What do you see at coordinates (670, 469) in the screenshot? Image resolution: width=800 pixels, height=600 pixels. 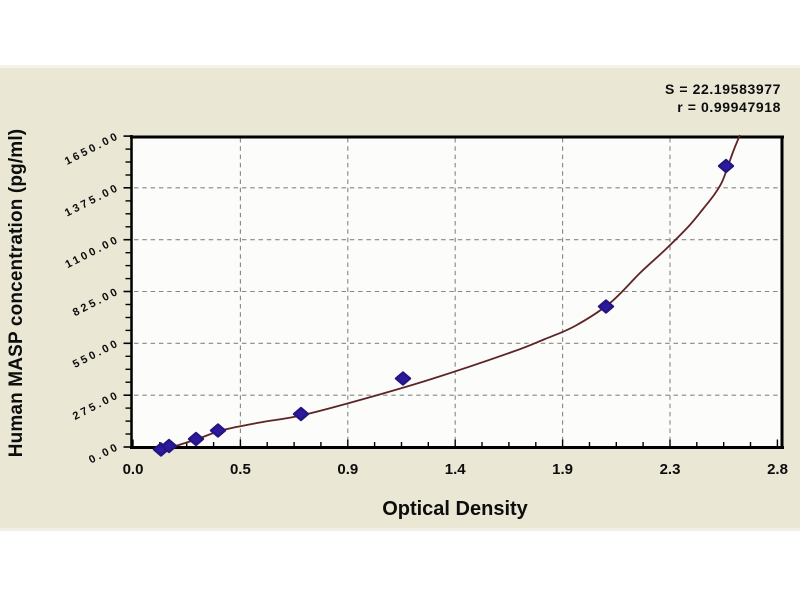 I see `svg-text: 2.3` at bounding box center [670, 469].